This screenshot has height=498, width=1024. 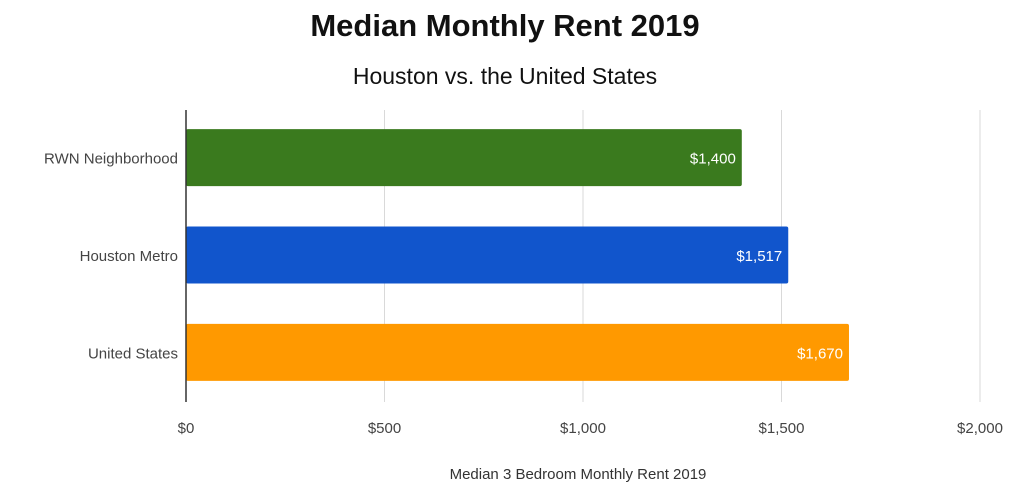 I want to click on category-label: Houston Metro, so click(x=129, y=256).